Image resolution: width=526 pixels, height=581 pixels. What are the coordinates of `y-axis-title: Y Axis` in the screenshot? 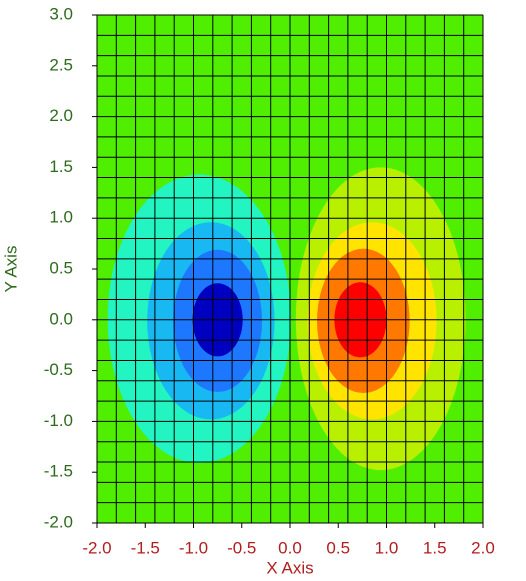 It's located at (10, 269).